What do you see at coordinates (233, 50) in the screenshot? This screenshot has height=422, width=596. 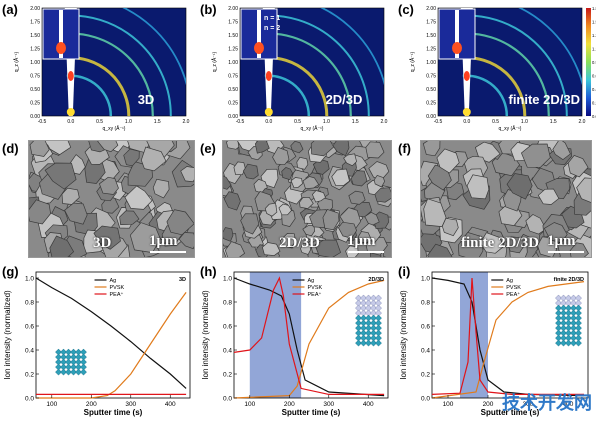 I see `y-tick-label: 1.25` at bounding box center [233, 50].